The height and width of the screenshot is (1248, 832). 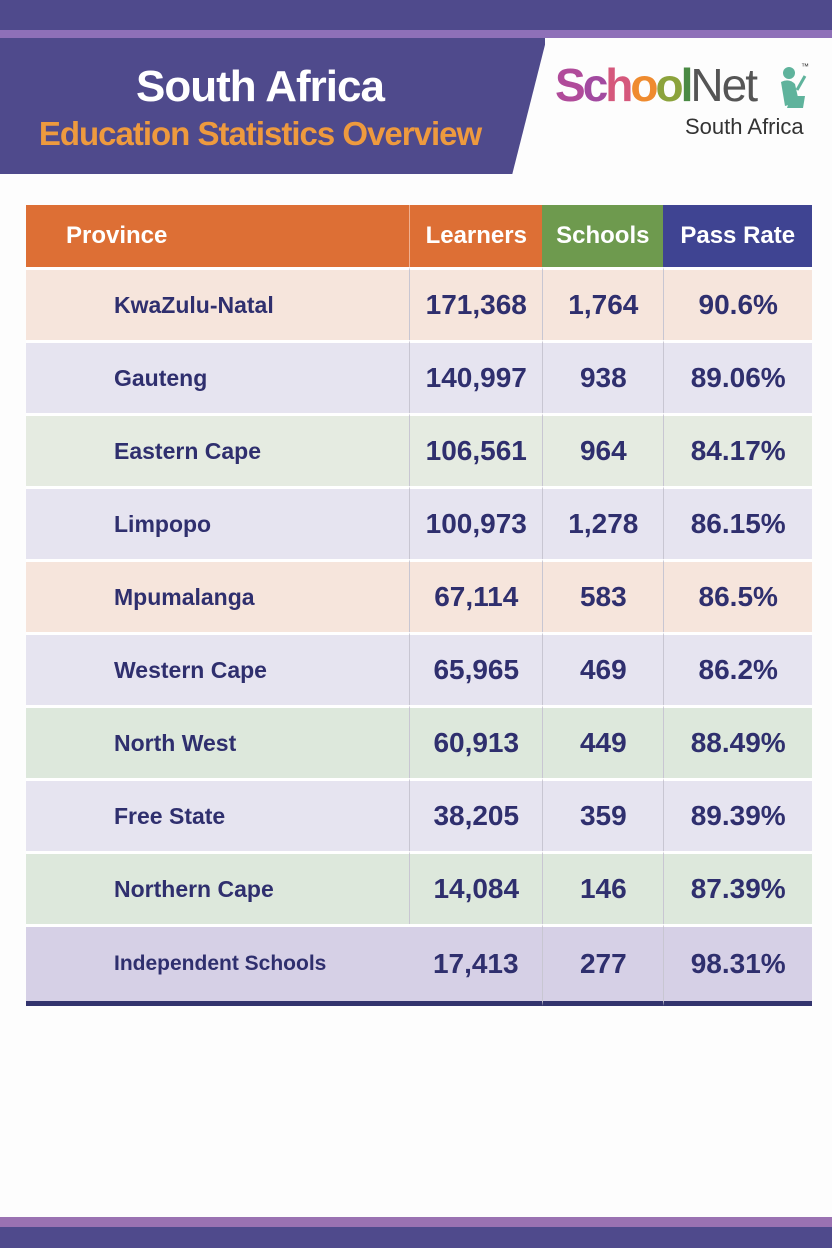 What do you see at coordinates (476, 595) in the screenshot?
I see `cell-learners: 67,114` at bounding box center [476, 595].